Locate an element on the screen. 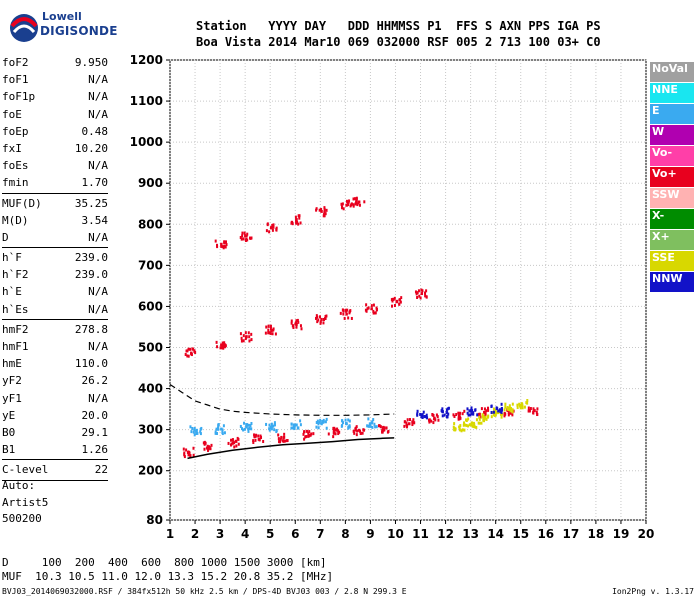 The height and width of the screenshot is (600, 700). param-name: yF2 is located at coordinates (12, 381).